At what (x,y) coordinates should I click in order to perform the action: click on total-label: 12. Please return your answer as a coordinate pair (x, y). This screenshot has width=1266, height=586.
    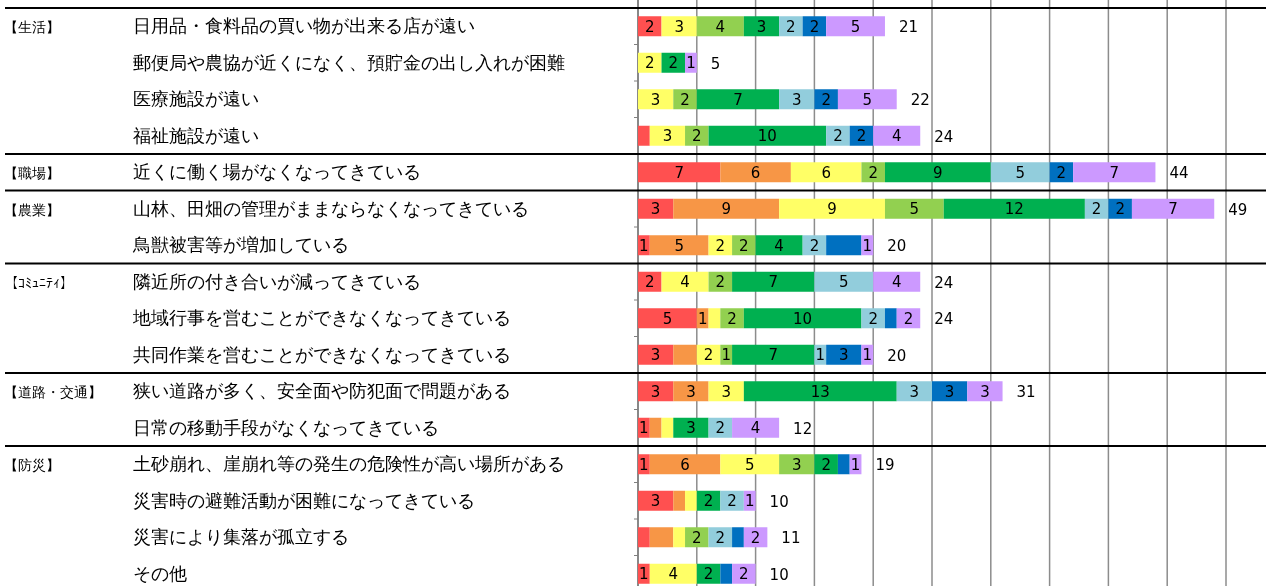
    Looking at the image, I should click on (803, 428).